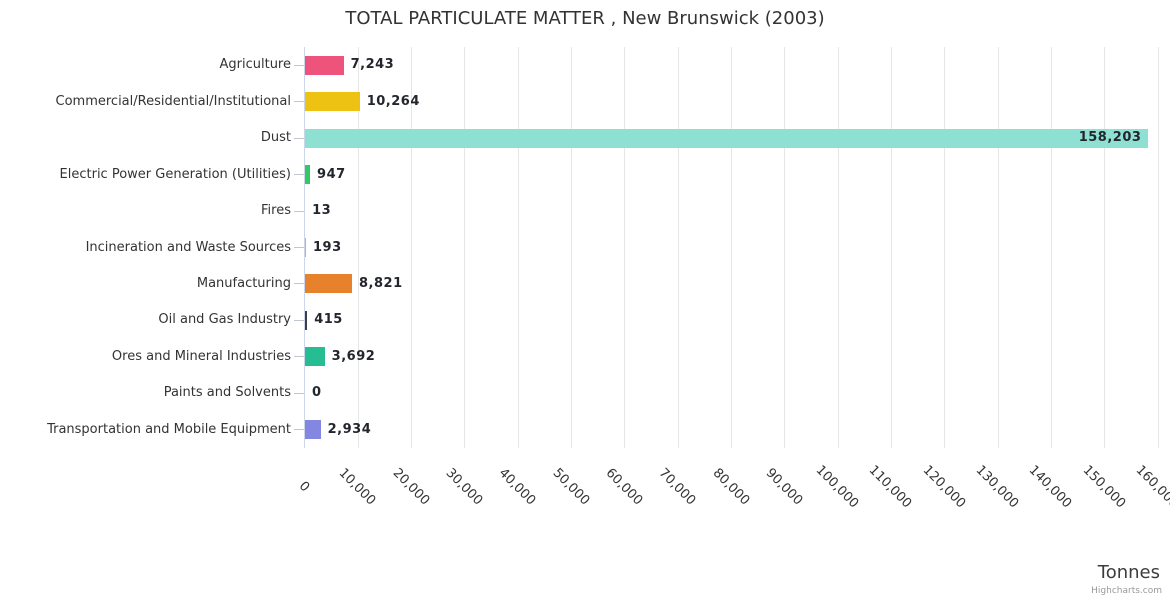 The width and height of the screenshot is (1170, 600). I want to click on x-tick-label: 60,000, so click(624, 487).